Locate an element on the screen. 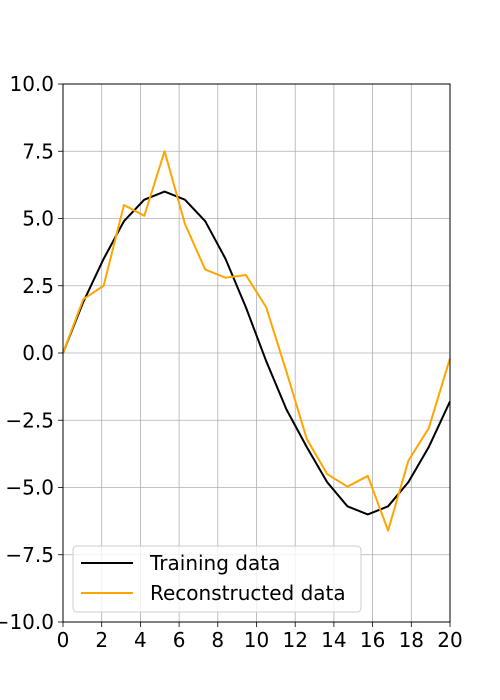 This screenshot has width=500, height=700. x-tick-label: 20 is located at coordinates (449, 640).